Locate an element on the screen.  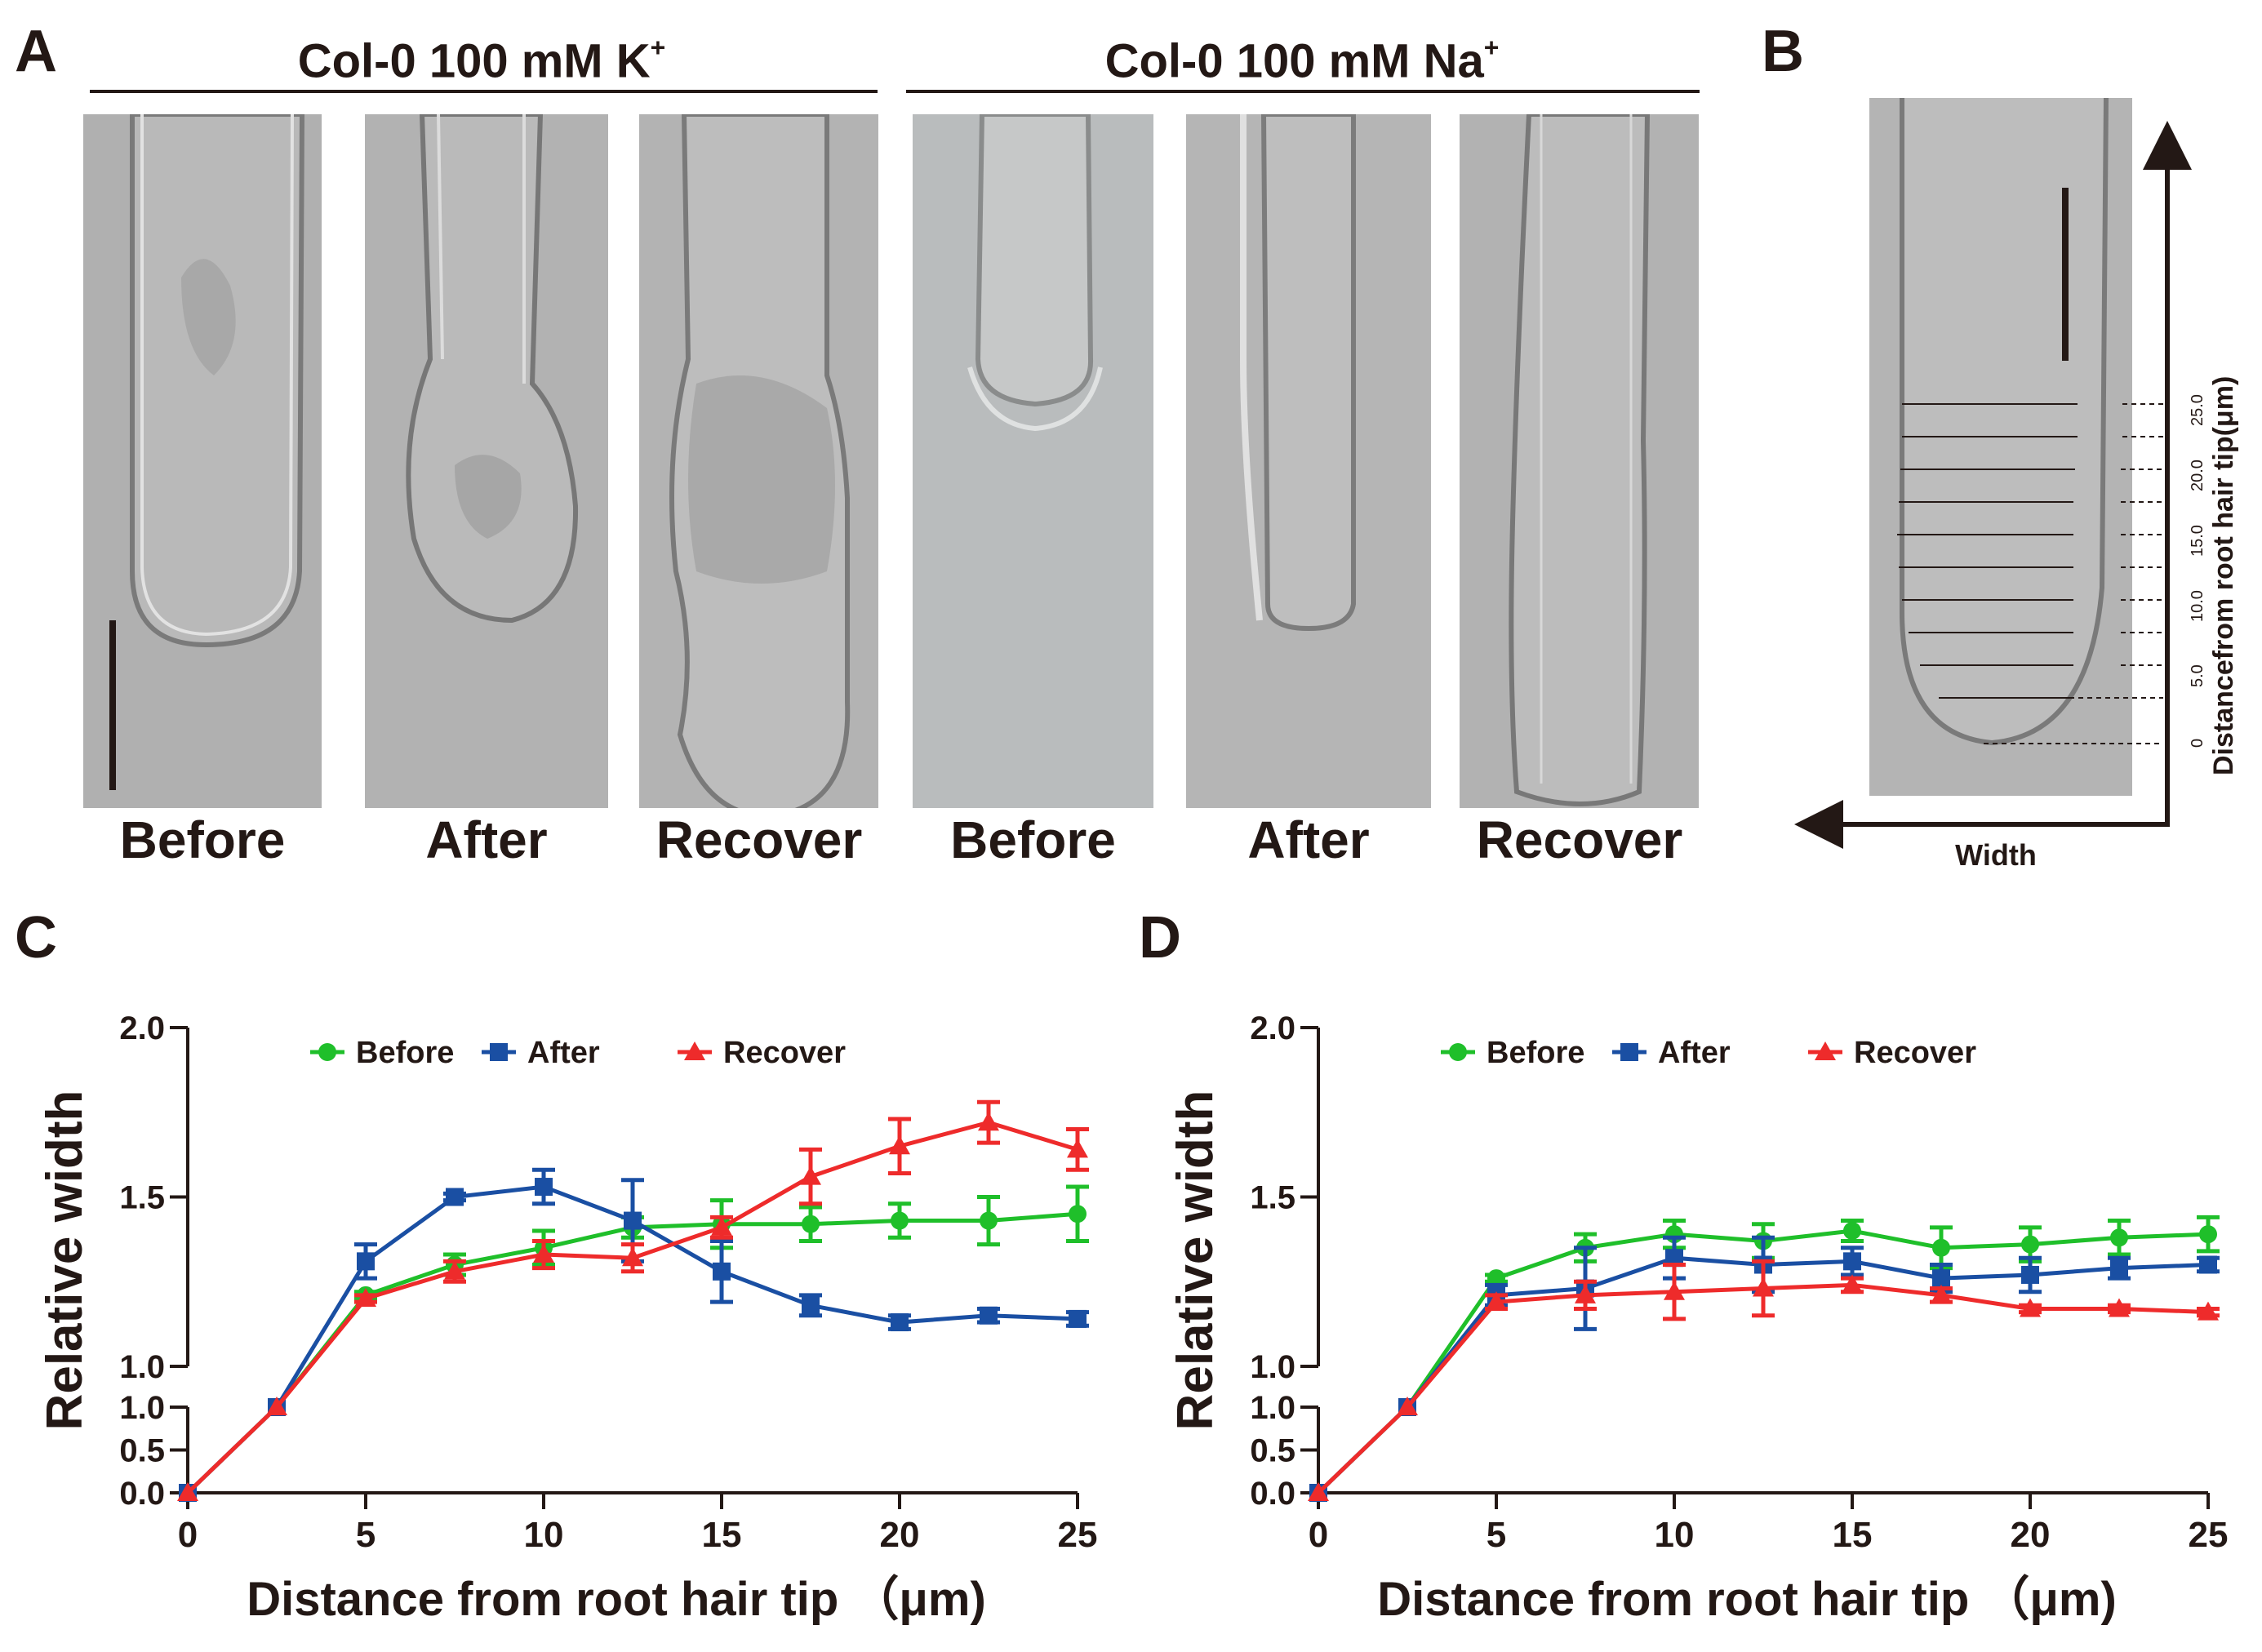
vertical-axis-label: Distancefrom root hair tip(μm) is located at coordinates (2223, 575).